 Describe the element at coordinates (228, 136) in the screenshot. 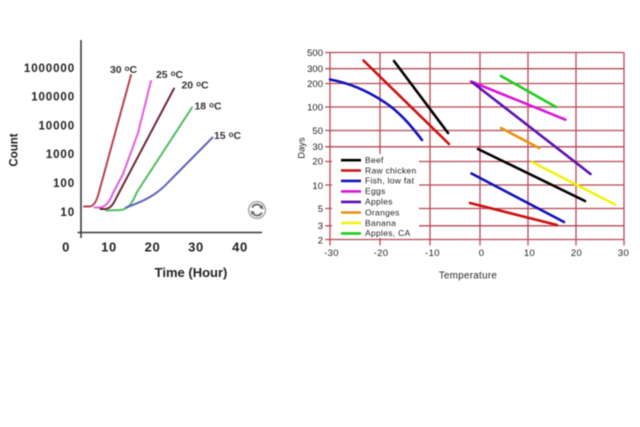

I see `svg-text: 15 oC` at that location.